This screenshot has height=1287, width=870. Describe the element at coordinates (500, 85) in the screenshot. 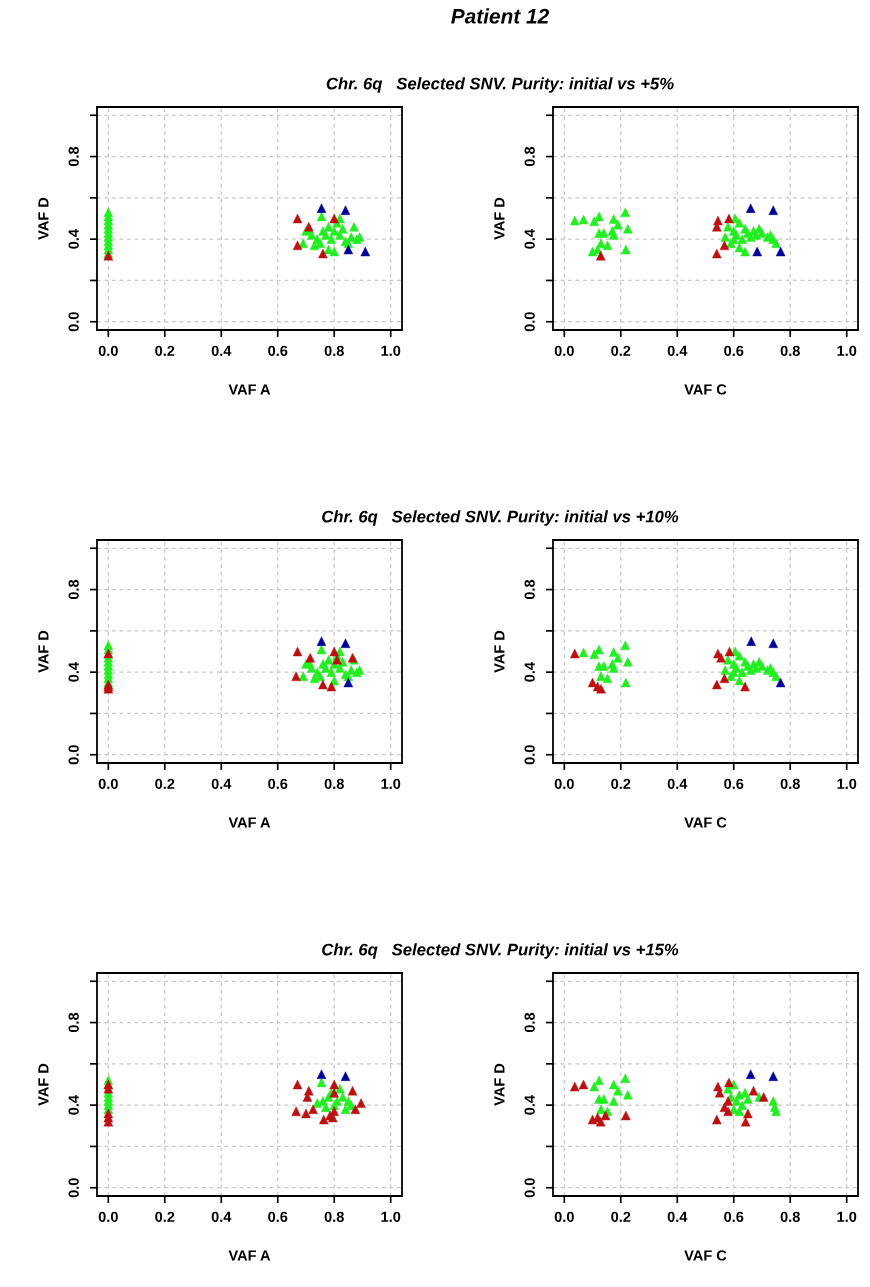

I see `chart-subtitle: Chr. 6q Selected SNV. Purity: initial vs +5%` at that location.